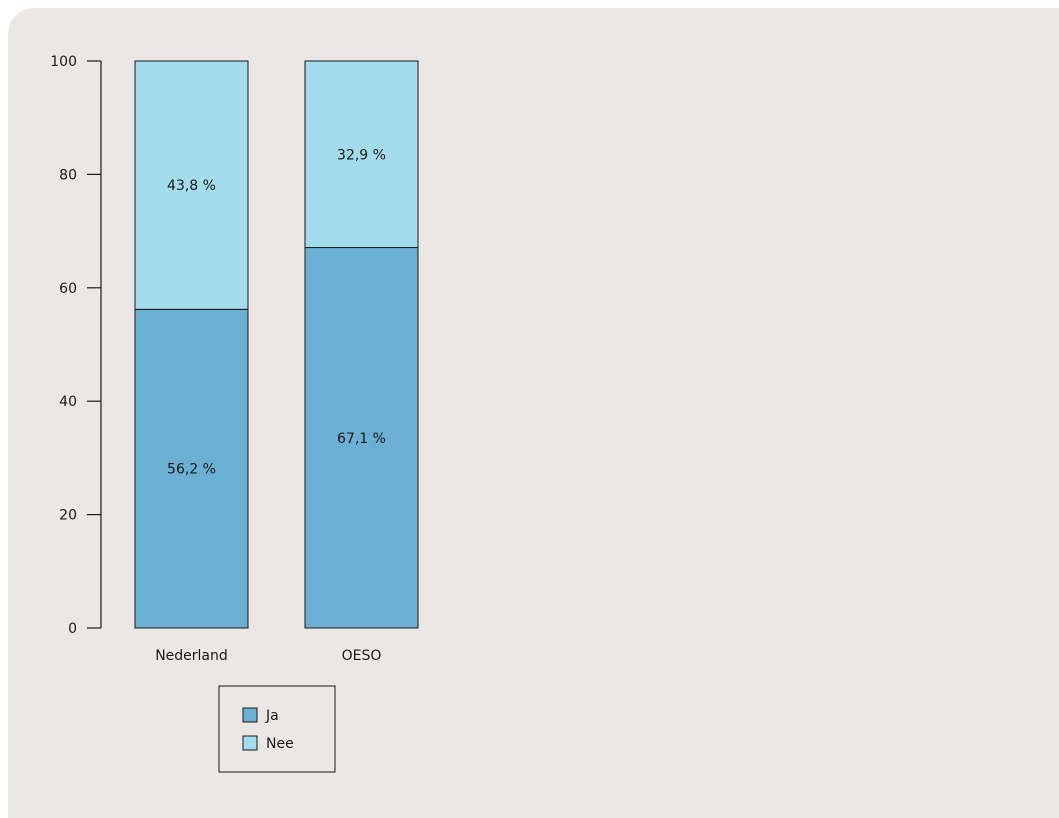 The height and width of the screenshot is (818, 1059). I want to click on y-tick-label: 100, so click(63, 62).